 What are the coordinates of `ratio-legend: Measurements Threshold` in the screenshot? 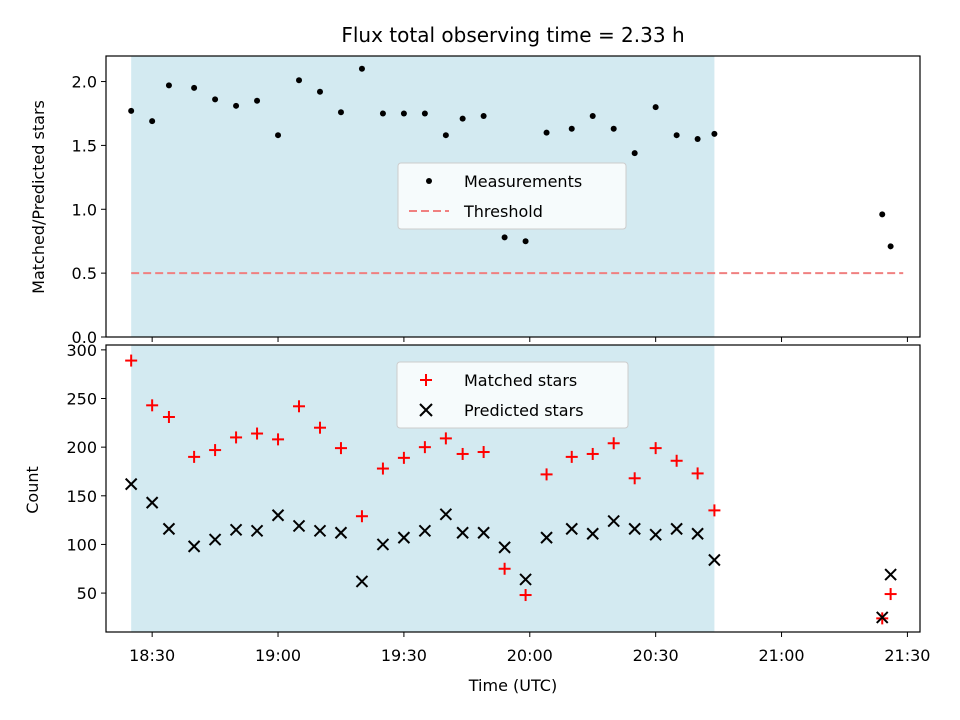 It's located at (512, 196).